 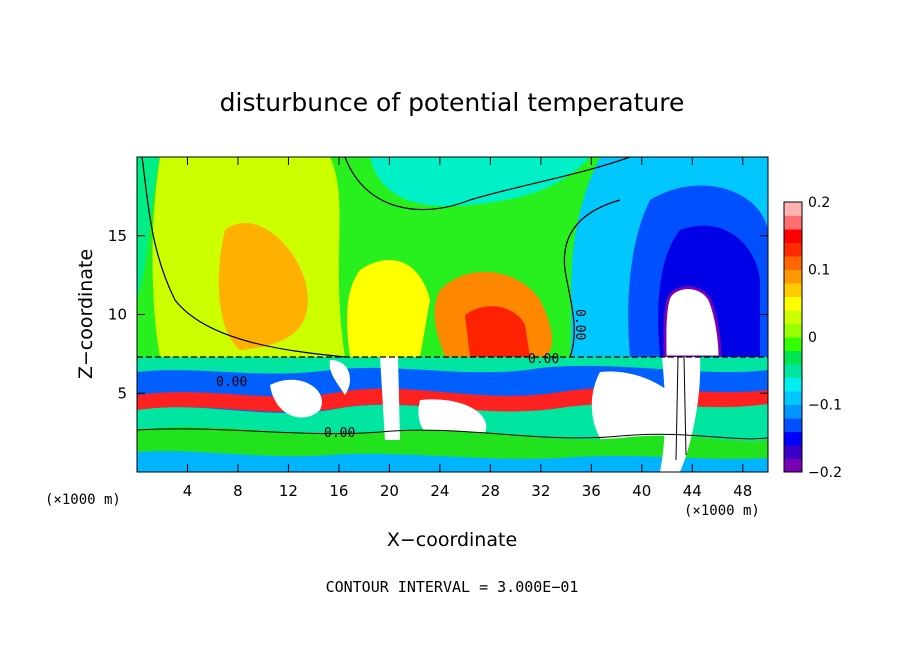 I want to click on x-tick-label: 24, so click(x=439, y=491).